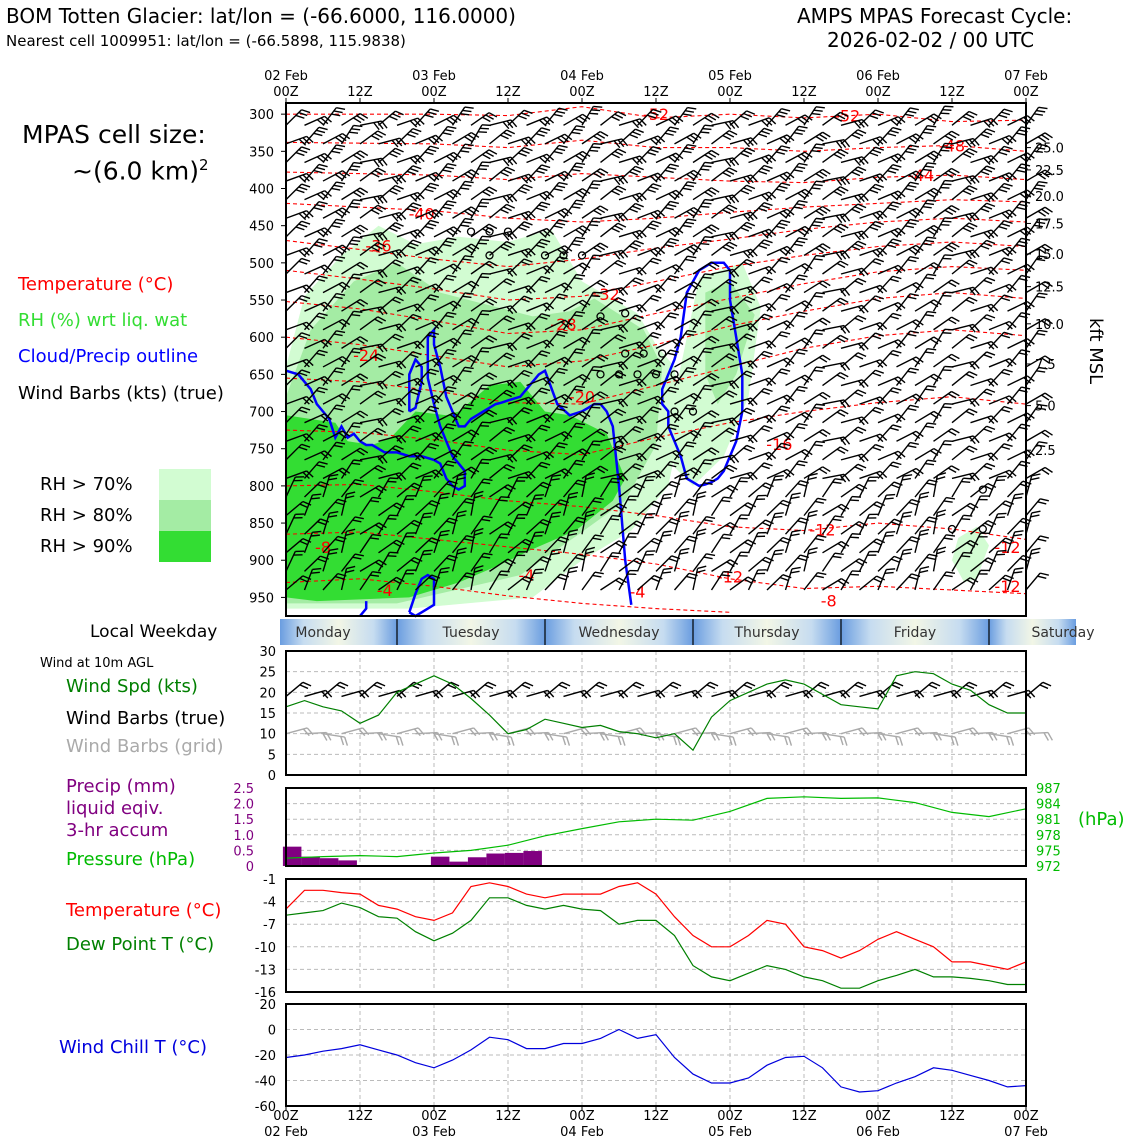  What do you see at coordinates (637, 374) in the screenshot?
I see `calm-circle` at bounding box center [637, 374].